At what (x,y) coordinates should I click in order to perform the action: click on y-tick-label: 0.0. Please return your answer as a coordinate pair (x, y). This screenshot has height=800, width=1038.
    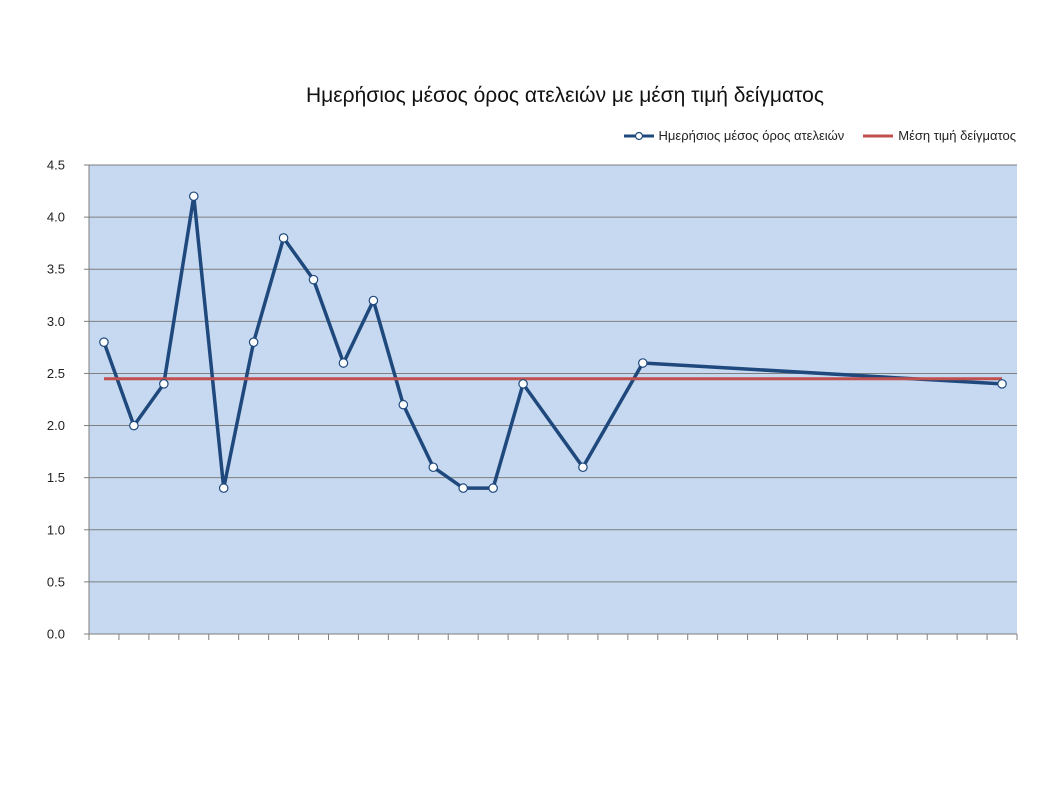
    Looking at the image, I should click on (56, 634).